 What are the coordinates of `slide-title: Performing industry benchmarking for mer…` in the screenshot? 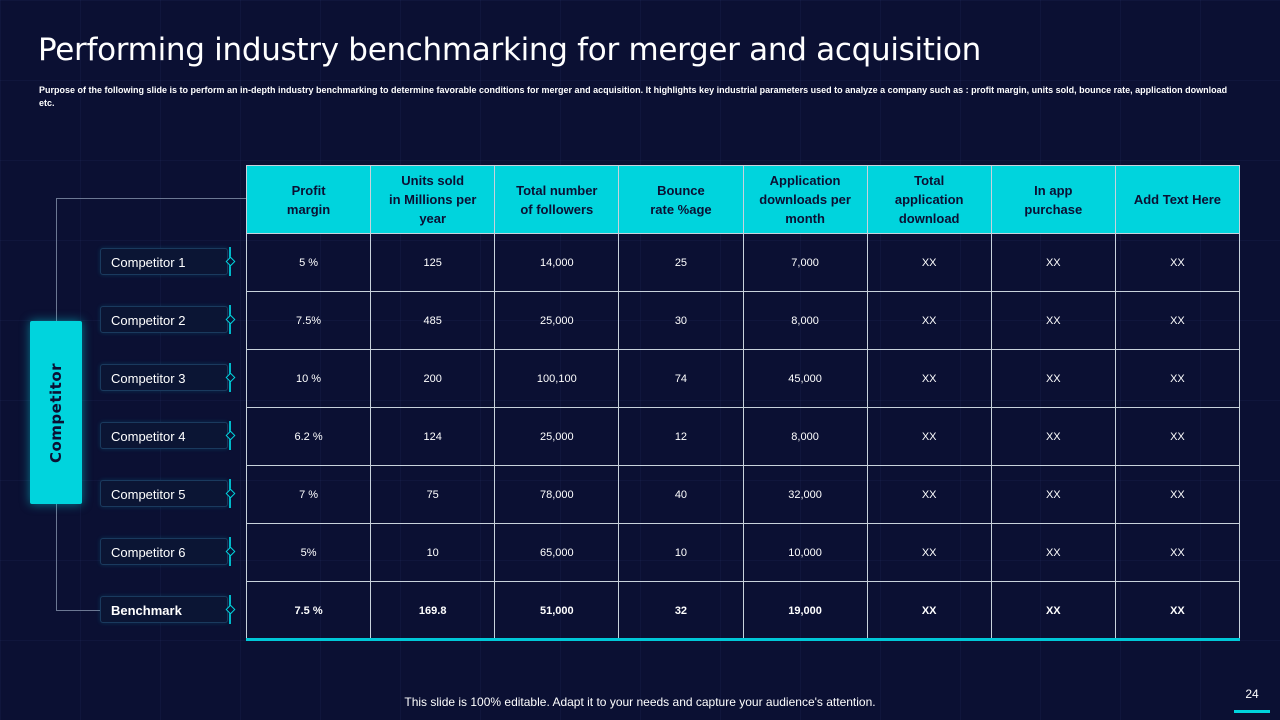 It's located at (509, 50).